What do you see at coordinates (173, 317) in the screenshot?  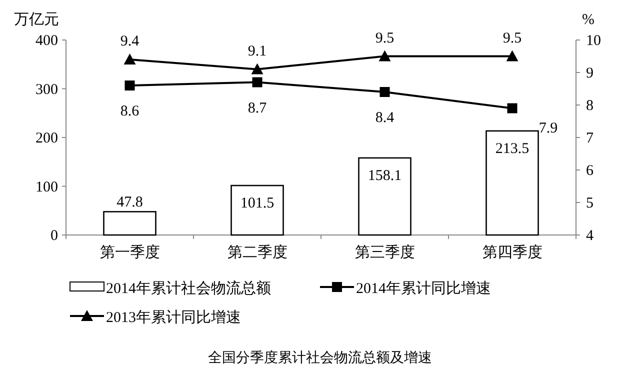 I see `legend-label: 2013年累计同比增速` at bounding box center [173, 317].